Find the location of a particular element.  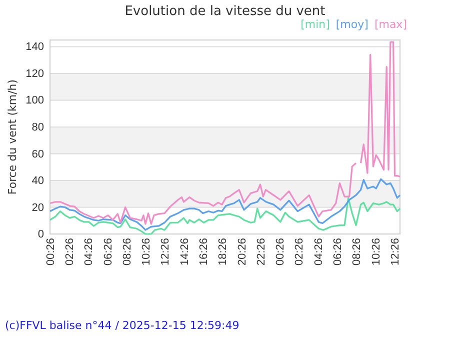

y-tick-label: 0 is located at coordinates (41, 234).